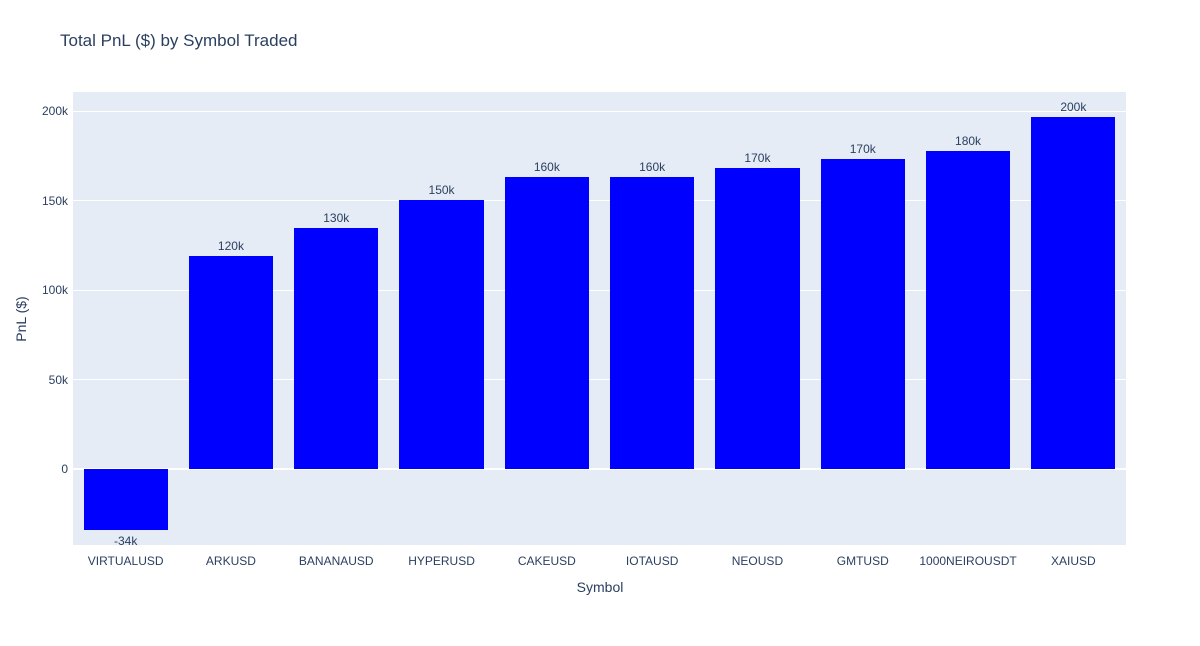 The height and width of the screenshot is (646, 1200). I want to click on bar-XAIUSD, so click(1073, 292).